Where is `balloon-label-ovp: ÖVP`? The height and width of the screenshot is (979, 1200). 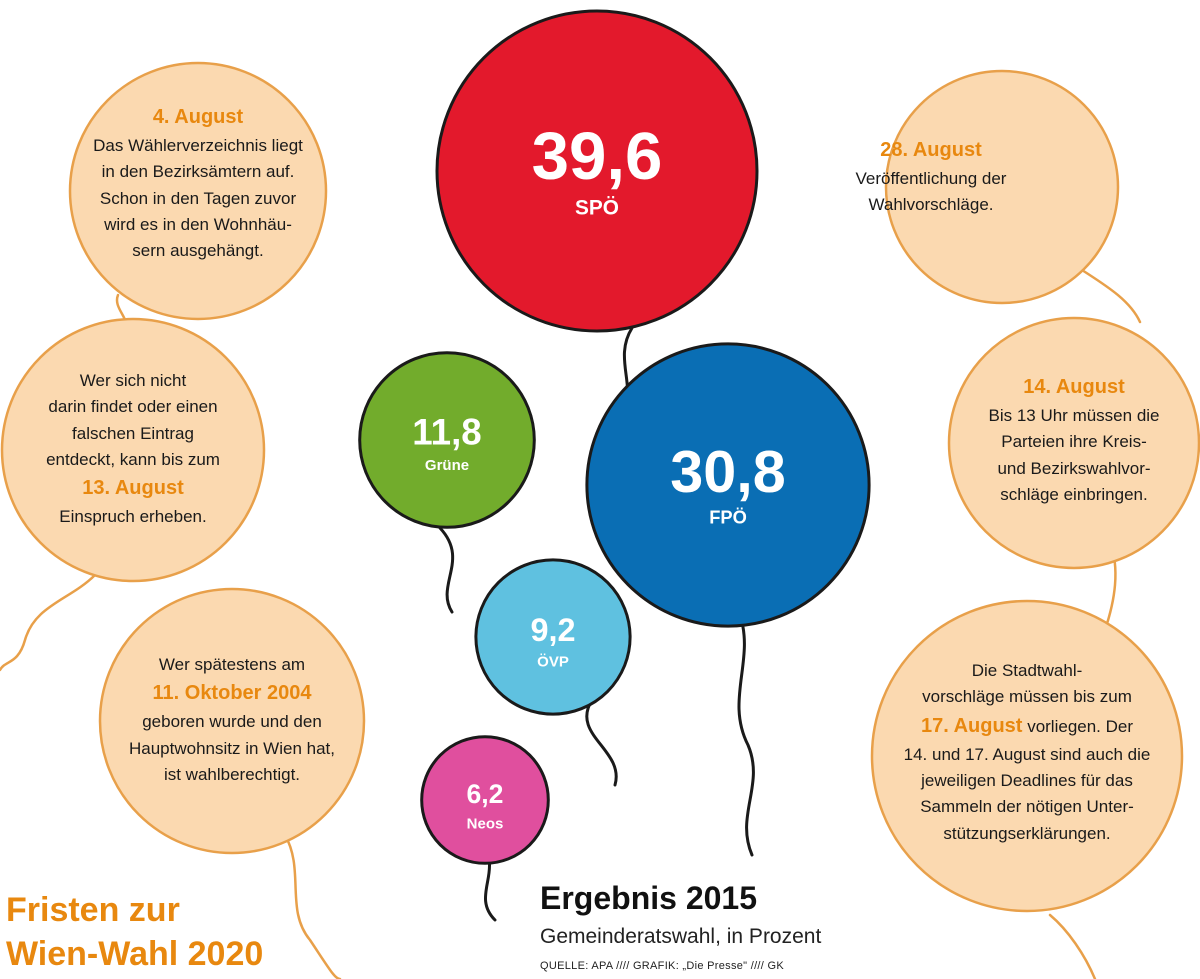
balloon-label-ovp: ÖVP is located at coordinates (553, 661).